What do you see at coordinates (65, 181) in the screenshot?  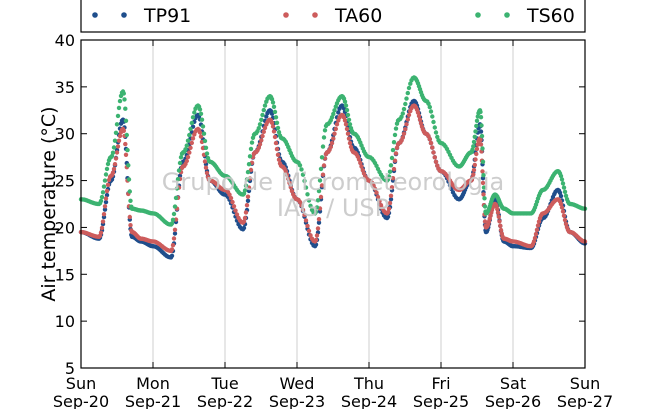 I see `y-tick-label: 25` at bounding box center [65, 181].